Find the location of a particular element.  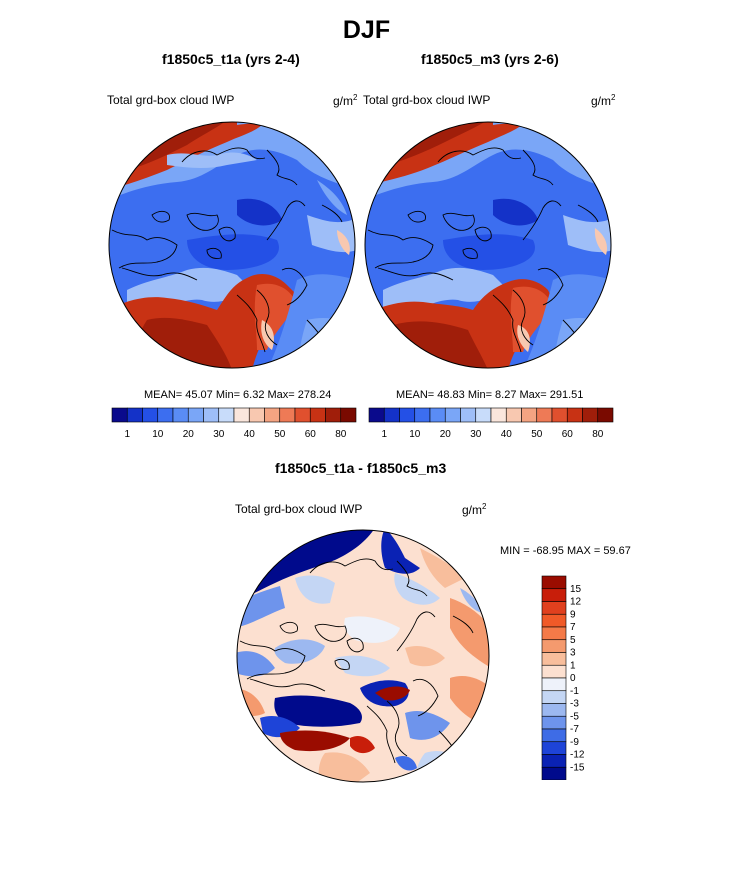

colorbar-tick-label: 9 is located at coordinates (573, 614).